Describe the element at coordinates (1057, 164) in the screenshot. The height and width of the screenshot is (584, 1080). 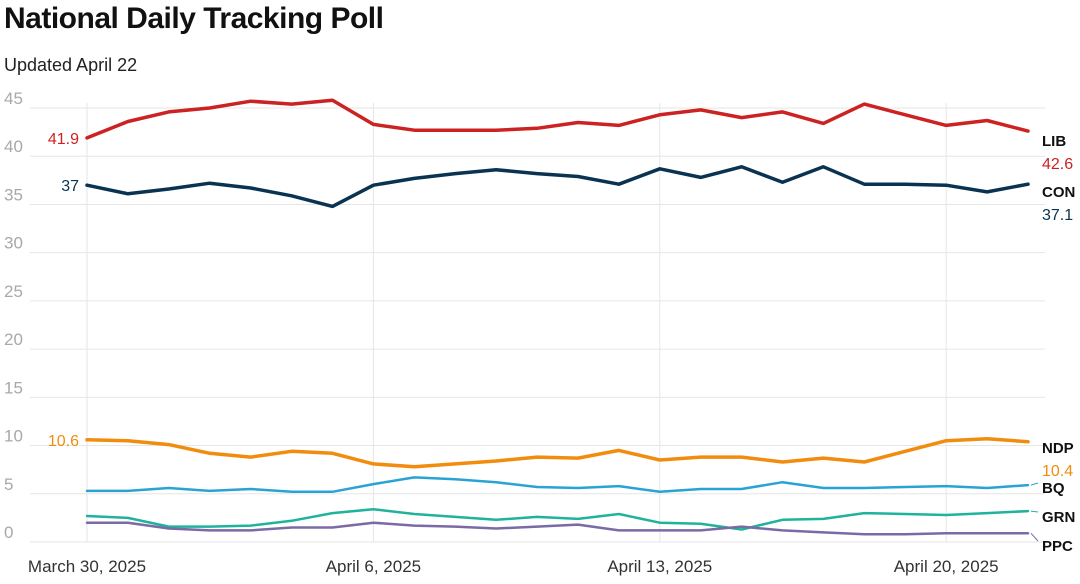
I see `end-value-label-lib: 42.6` at that location.